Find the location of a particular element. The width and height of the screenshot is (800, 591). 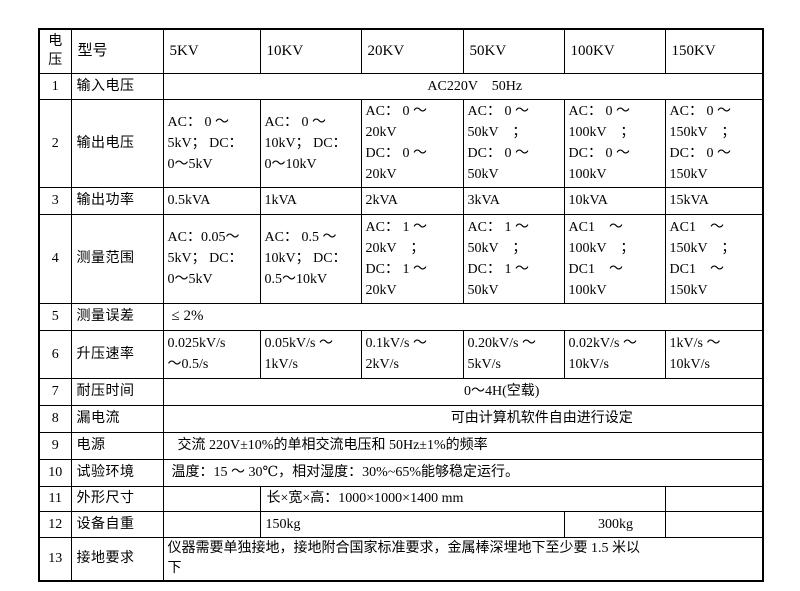

row-number: 1 is located at coordinates (55, 86).